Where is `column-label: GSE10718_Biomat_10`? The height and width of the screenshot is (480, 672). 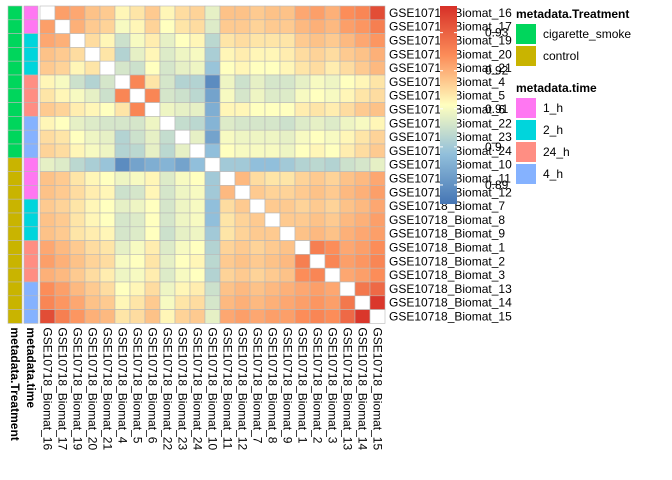
column-label: GSE10718_Biomat_10 is located at coordinates (213, 388).